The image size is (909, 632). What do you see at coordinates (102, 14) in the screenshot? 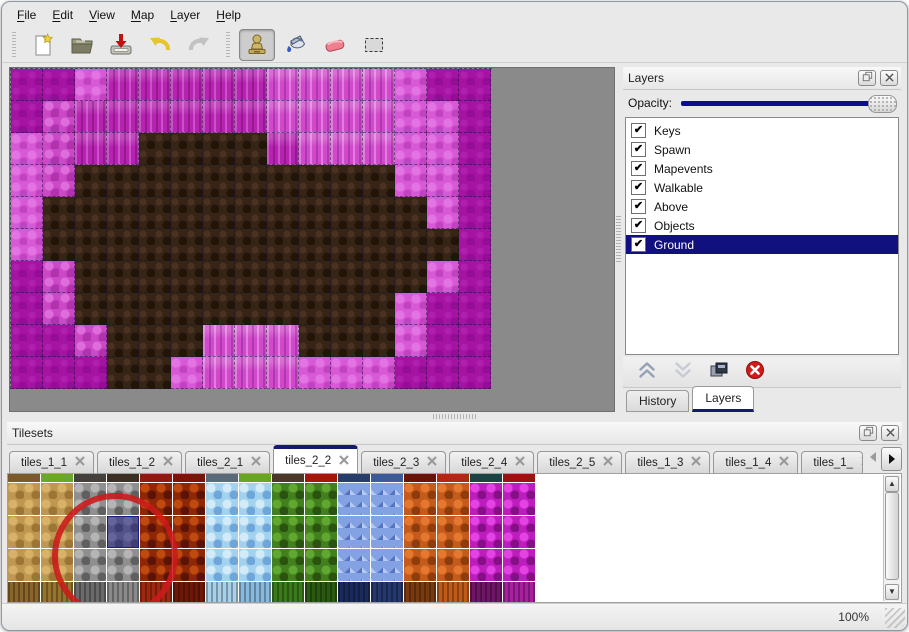
I see `menu-item-view: View` at bounding box center [102, 14].